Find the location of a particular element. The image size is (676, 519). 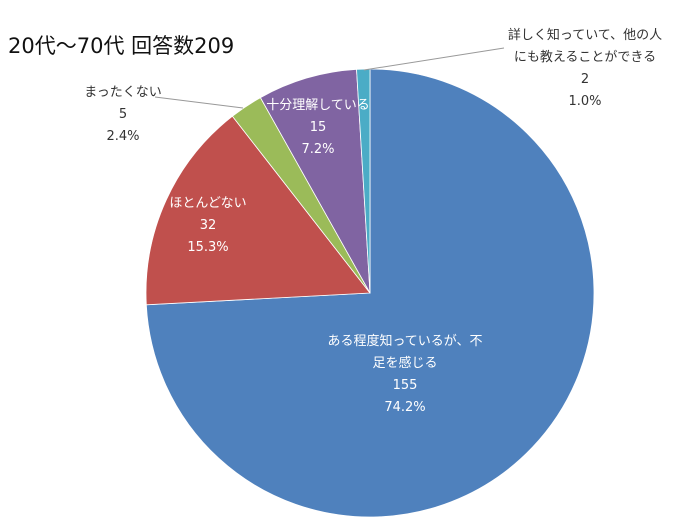

data-label-category: 十分理解している is located at coordinates (318, 105).